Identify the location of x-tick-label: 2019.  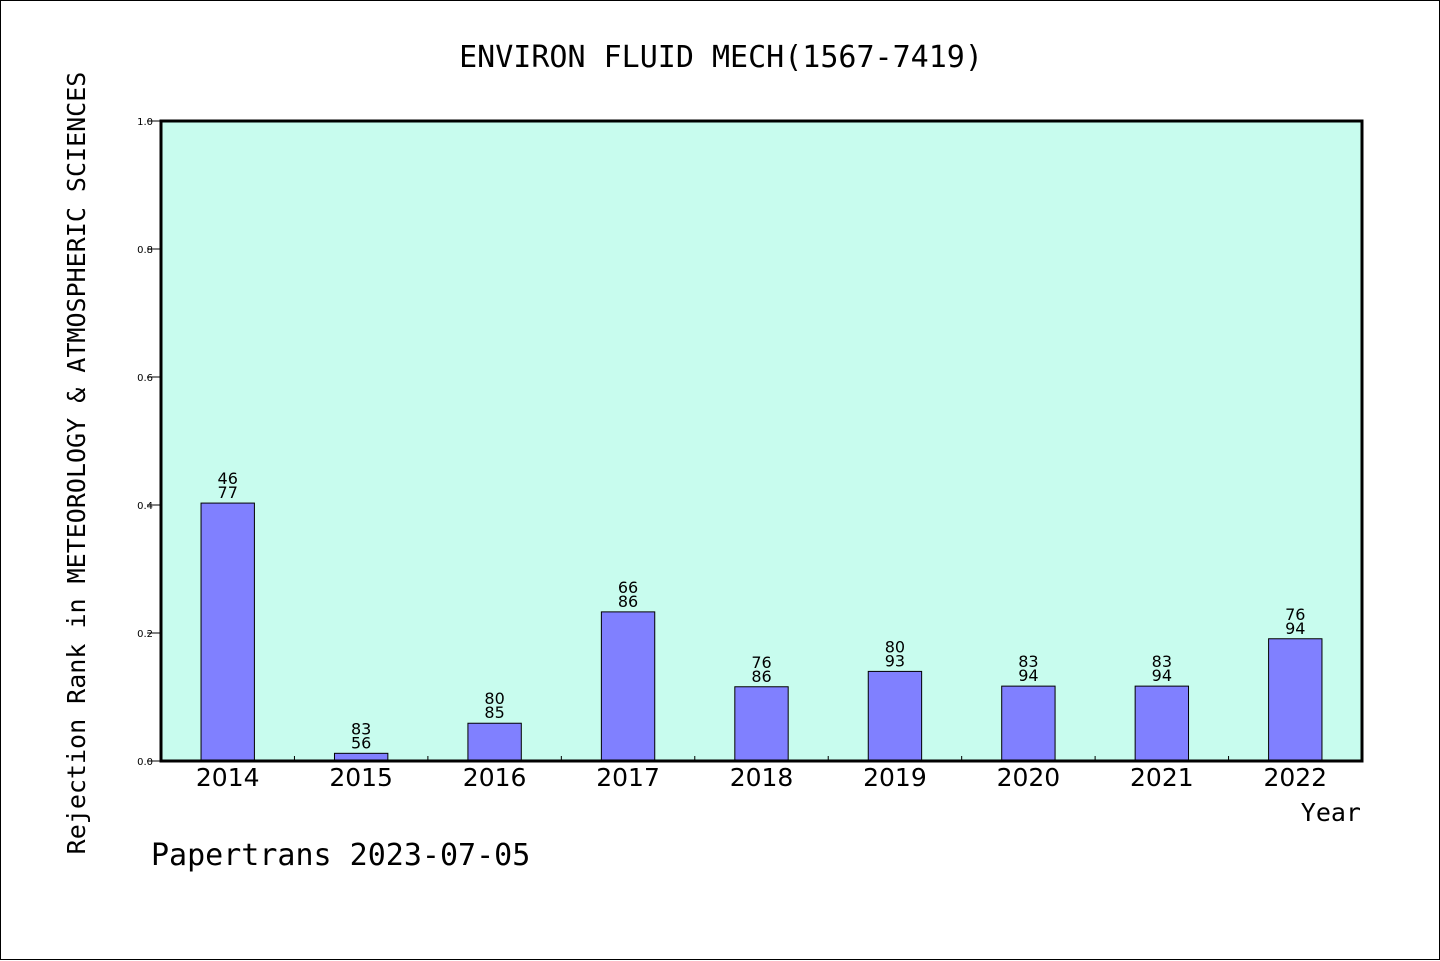
(895, 777).